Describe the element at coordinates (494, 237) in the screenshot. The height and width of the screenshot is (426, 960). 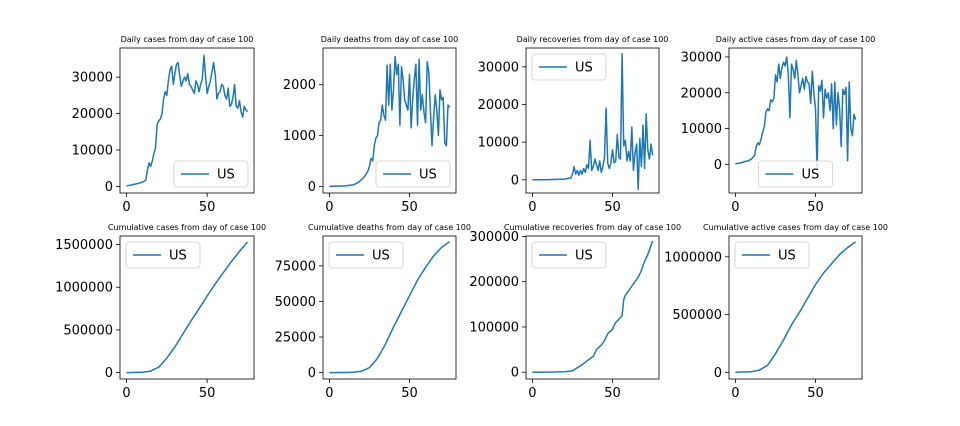
I see `y-tick-label: 300000` at that location.